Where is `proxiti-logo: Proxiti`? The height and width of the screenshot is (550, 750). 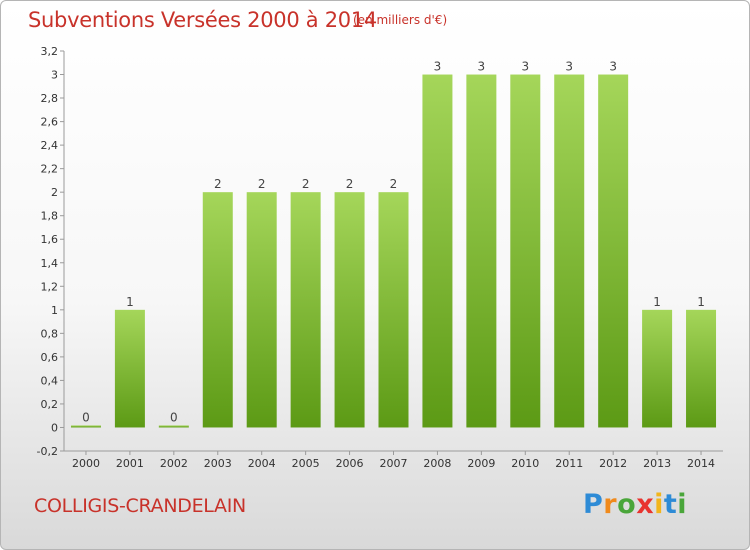 proxiti-logo: Proxiti is located at coordinates (635, 504).